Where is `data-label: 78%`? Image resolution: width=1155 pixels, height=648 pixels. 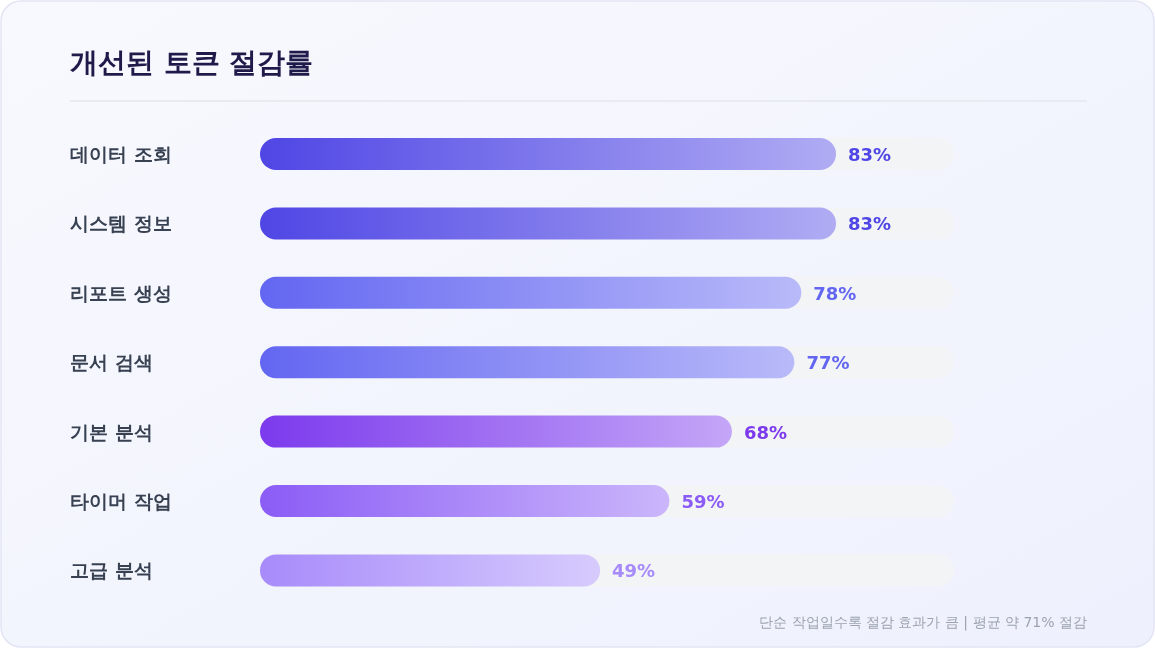 data-label: 78% is located at coordinates (835, 293).